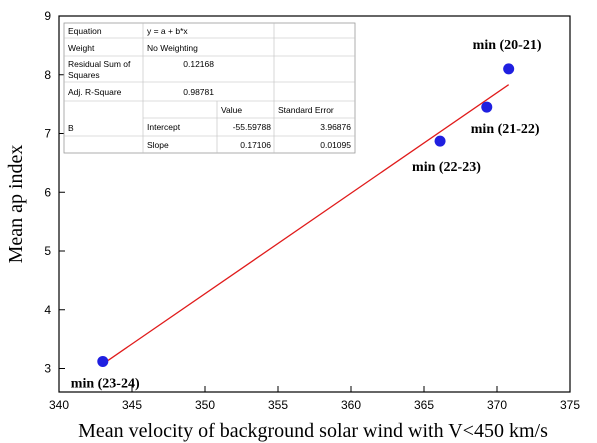 The width and height of the screenshot is (597, 443). I want to click on x-tick-label: 345, so click(132, 405).